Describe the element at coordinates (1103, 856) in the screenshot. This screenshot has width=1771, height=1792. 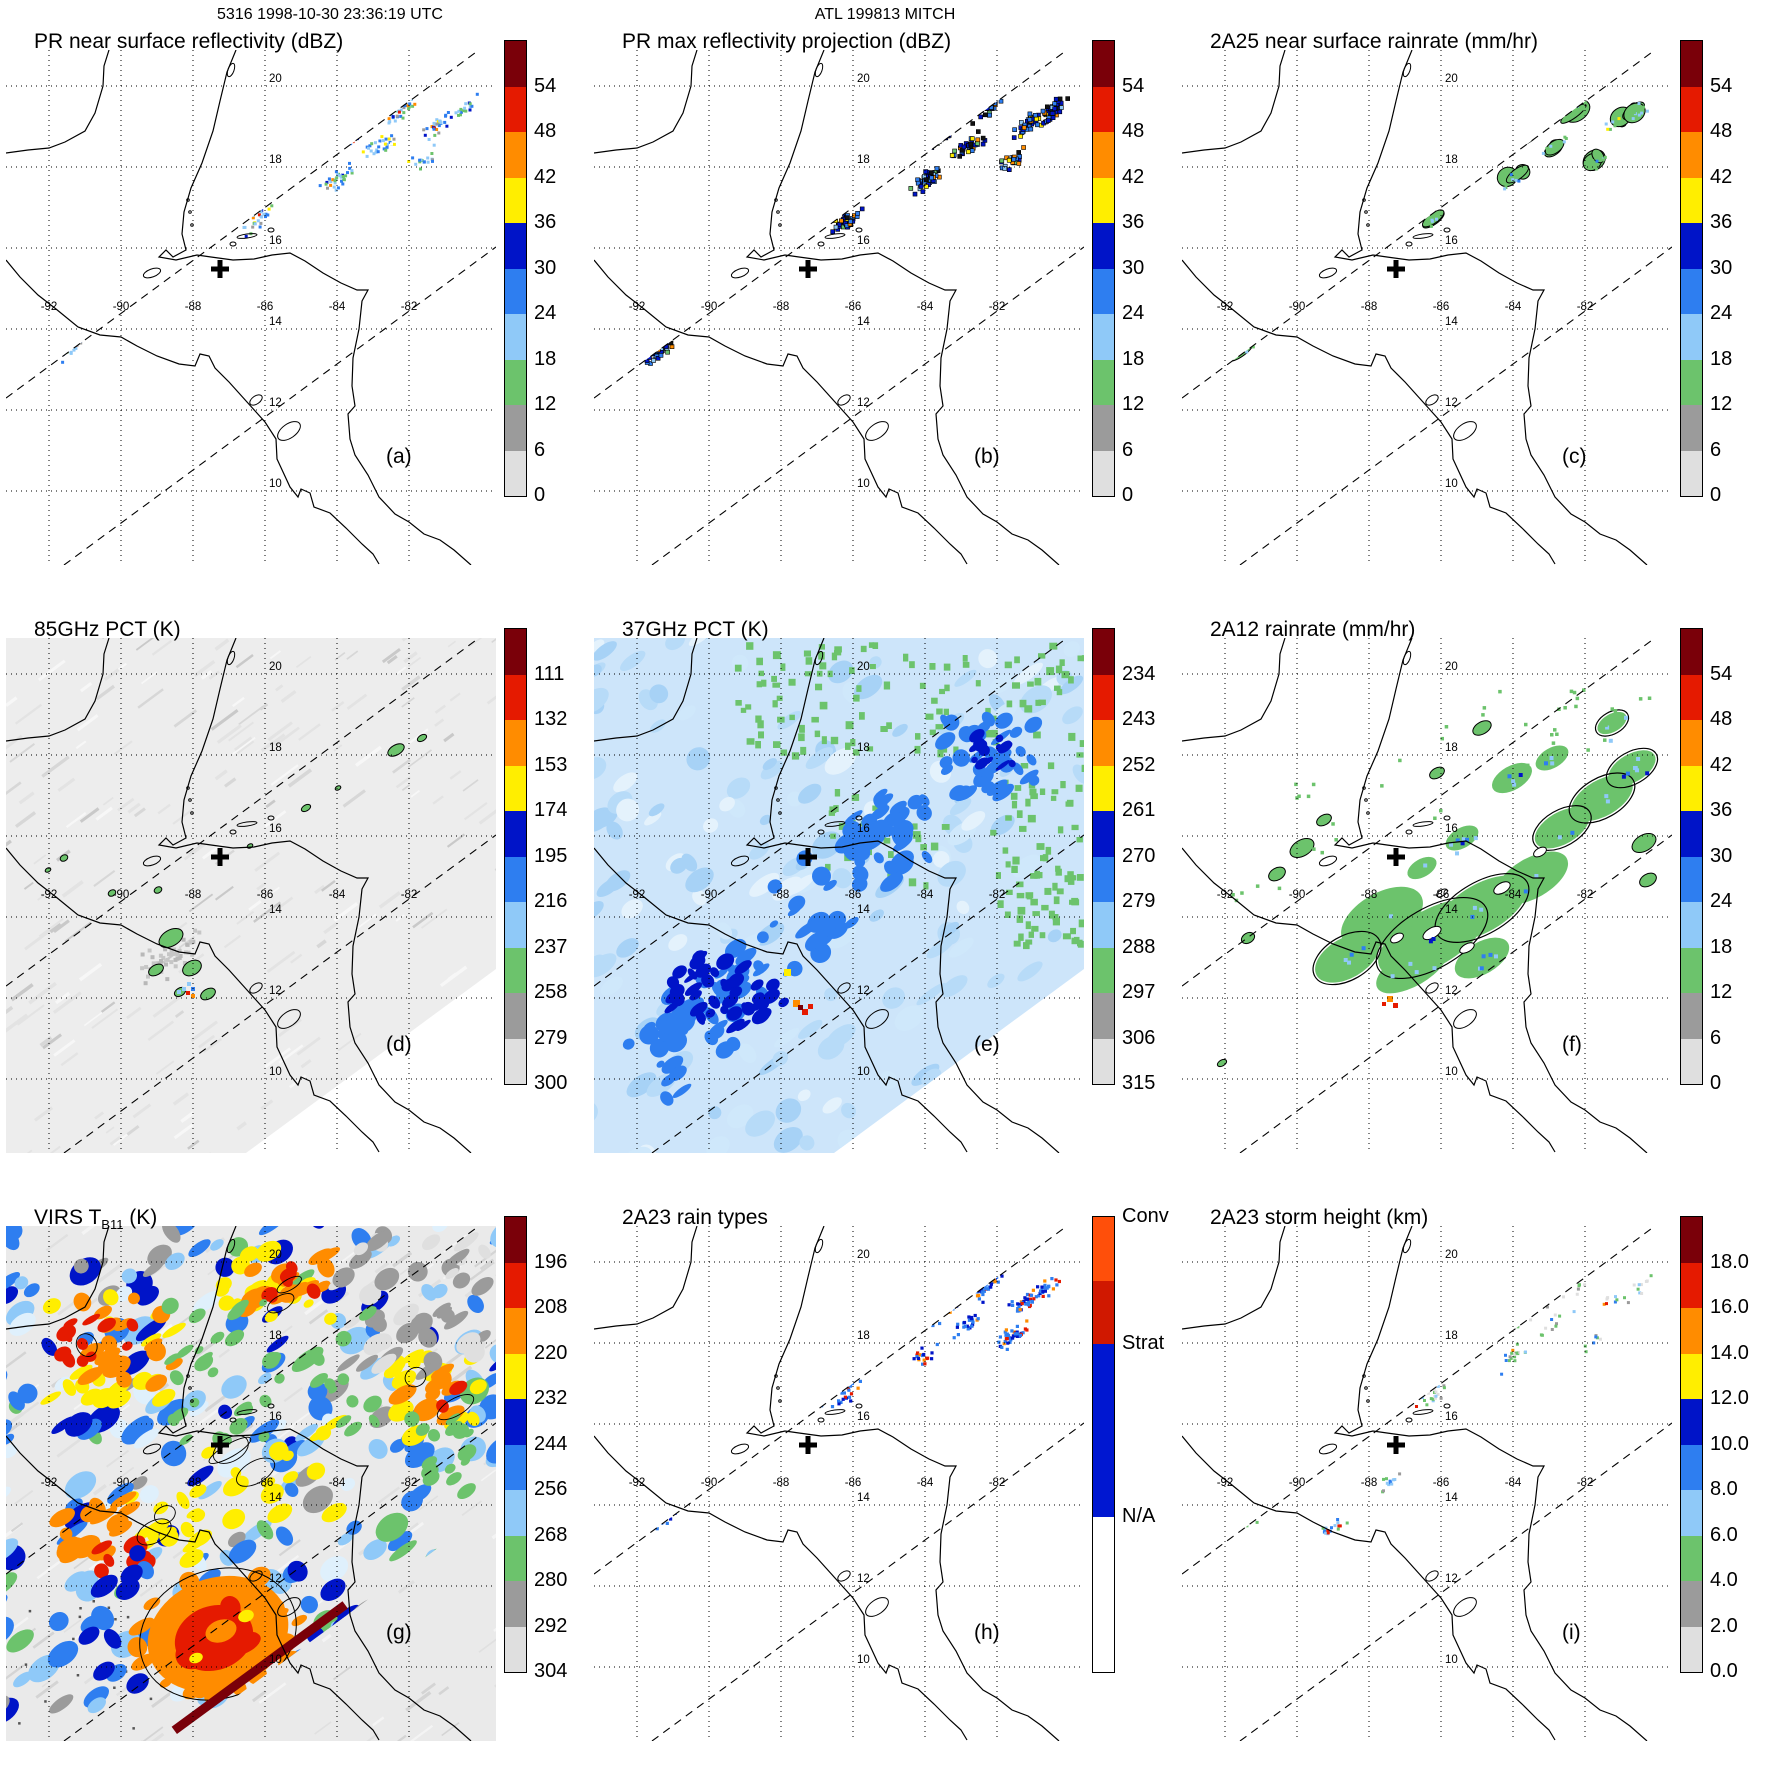
I see `colorbar-e` at that location.